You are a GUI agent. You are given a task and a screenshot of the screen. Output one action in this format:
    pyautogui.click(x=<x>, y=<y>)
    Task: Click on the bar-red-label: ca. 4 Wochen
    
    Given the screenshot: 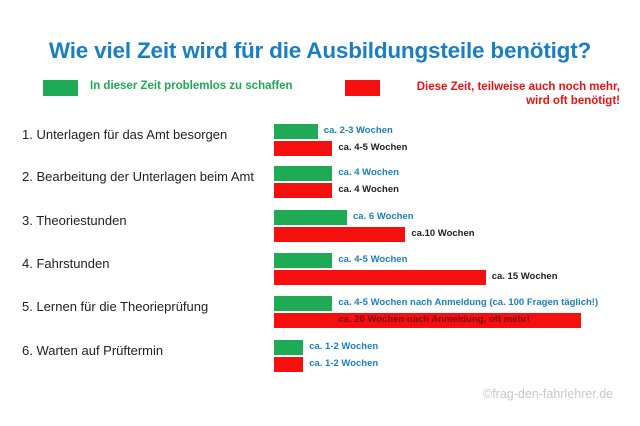 What is the action you would take?
    pyautogui.click(x=368, y=189)
    